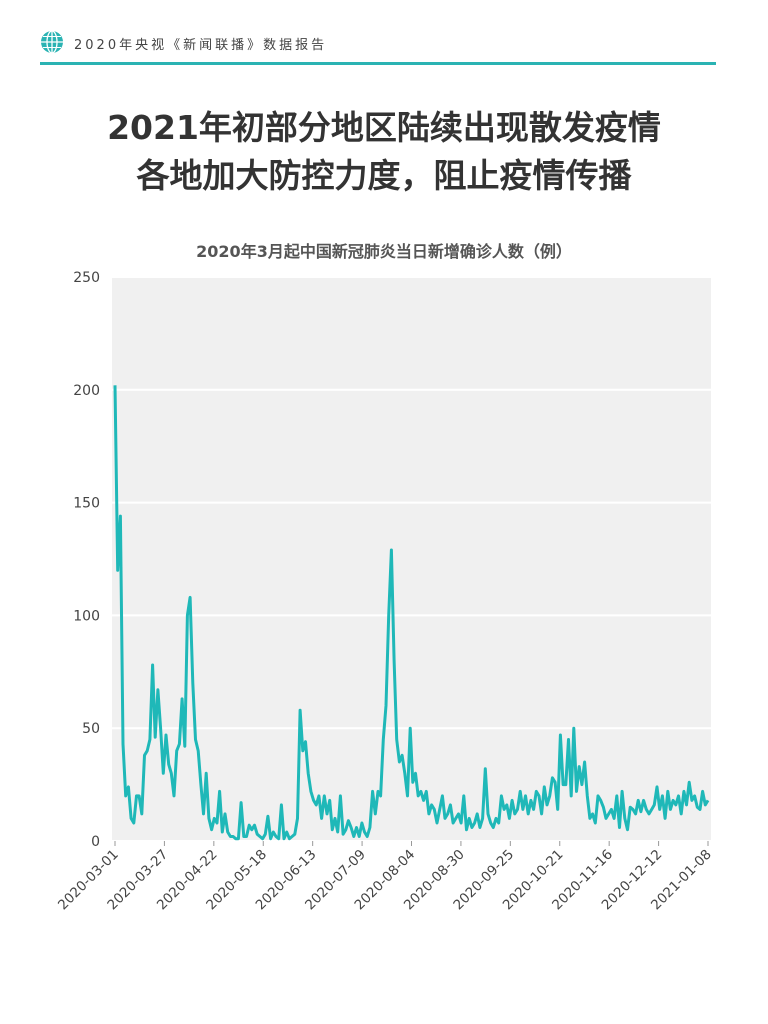  What do you see at coordinates (91, 729) in the screenshot?
I see `y-tick-label: 50` at bounding box center [91, 729].